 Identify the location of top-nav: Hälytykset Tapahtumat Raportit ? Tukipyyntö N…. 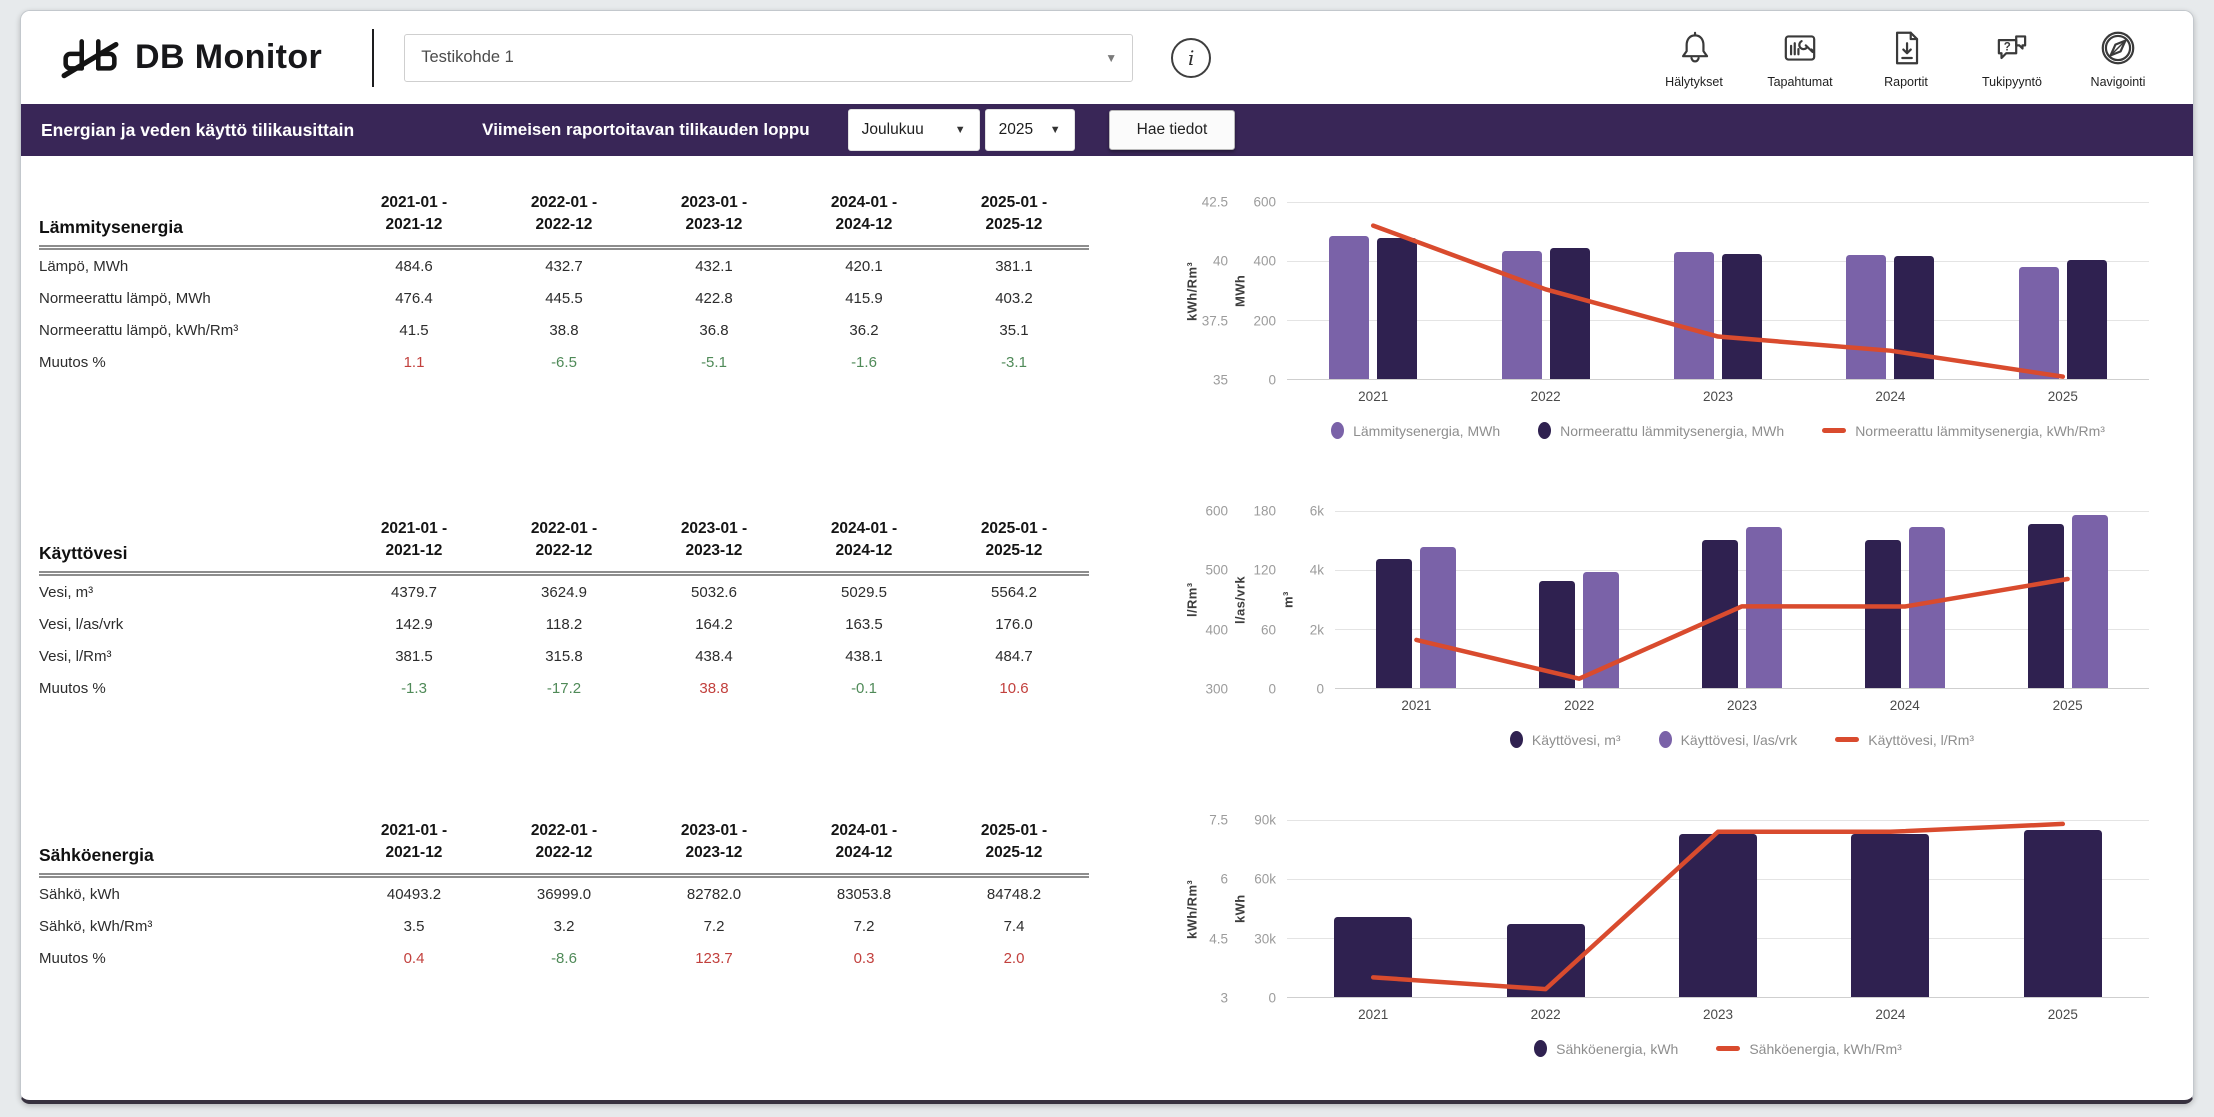
(1906, 58).